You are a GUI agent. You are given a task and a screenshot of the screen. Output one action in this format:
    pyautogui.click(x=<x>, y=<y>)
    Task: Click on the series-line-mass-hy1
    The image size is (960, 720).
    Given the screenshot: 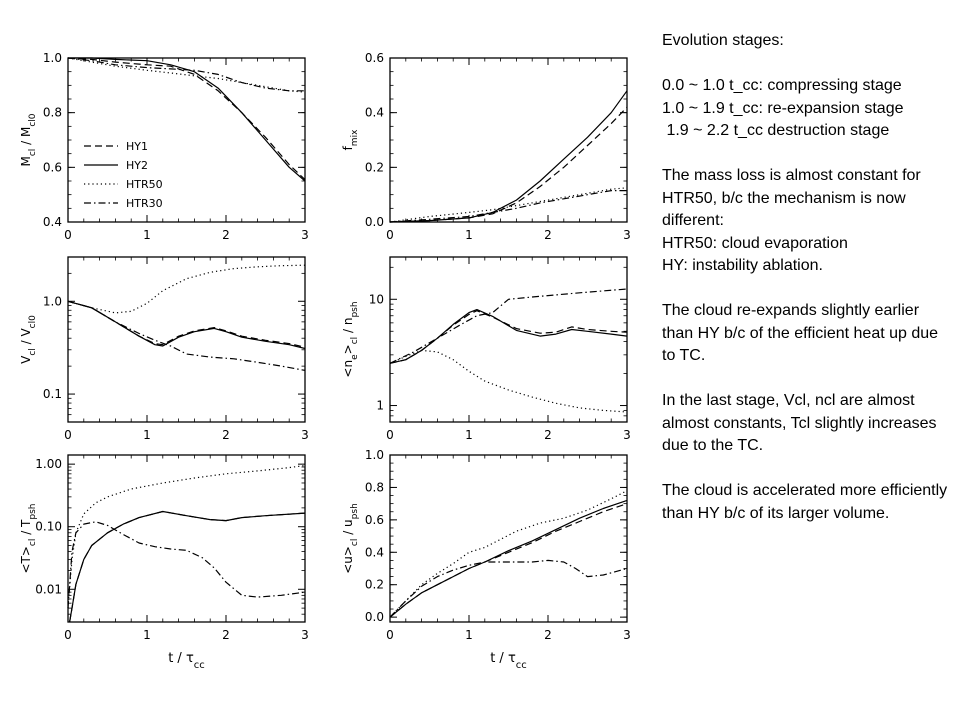 What is the action you would take?
    pyautogui.click(x=186, y=119)
    